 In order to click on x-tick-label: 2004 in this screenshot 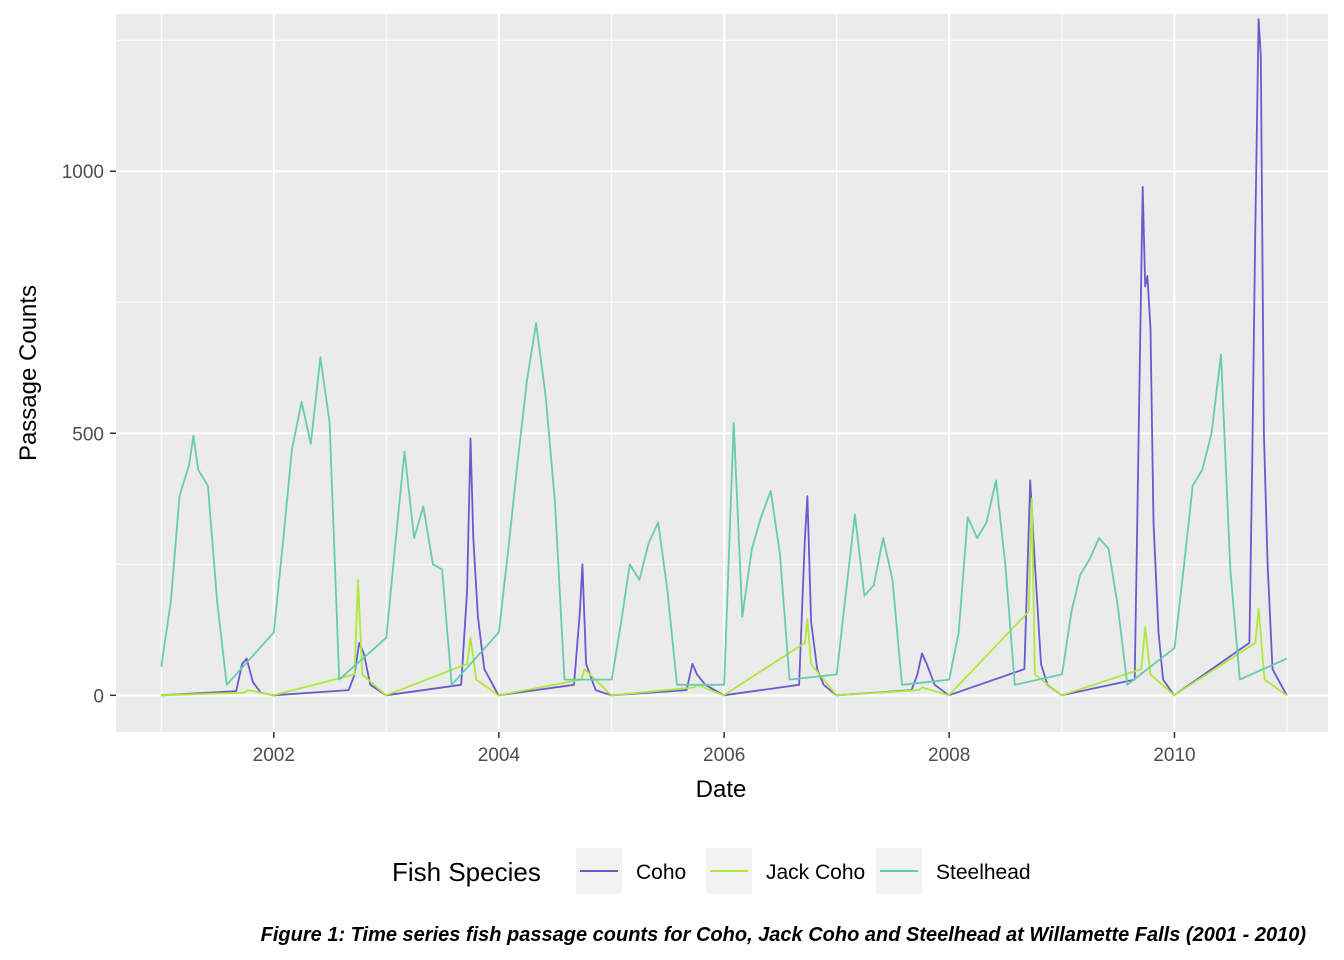, I will do `click(499, 755)`.